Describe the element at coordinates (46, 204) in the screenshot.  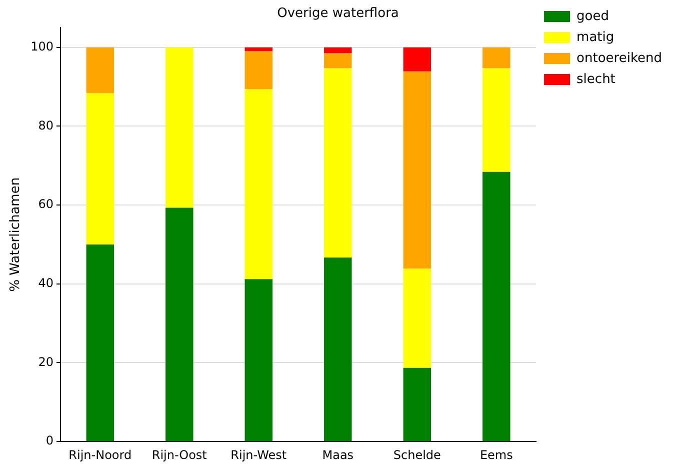
I see `y-tick-label: 60` at that location.